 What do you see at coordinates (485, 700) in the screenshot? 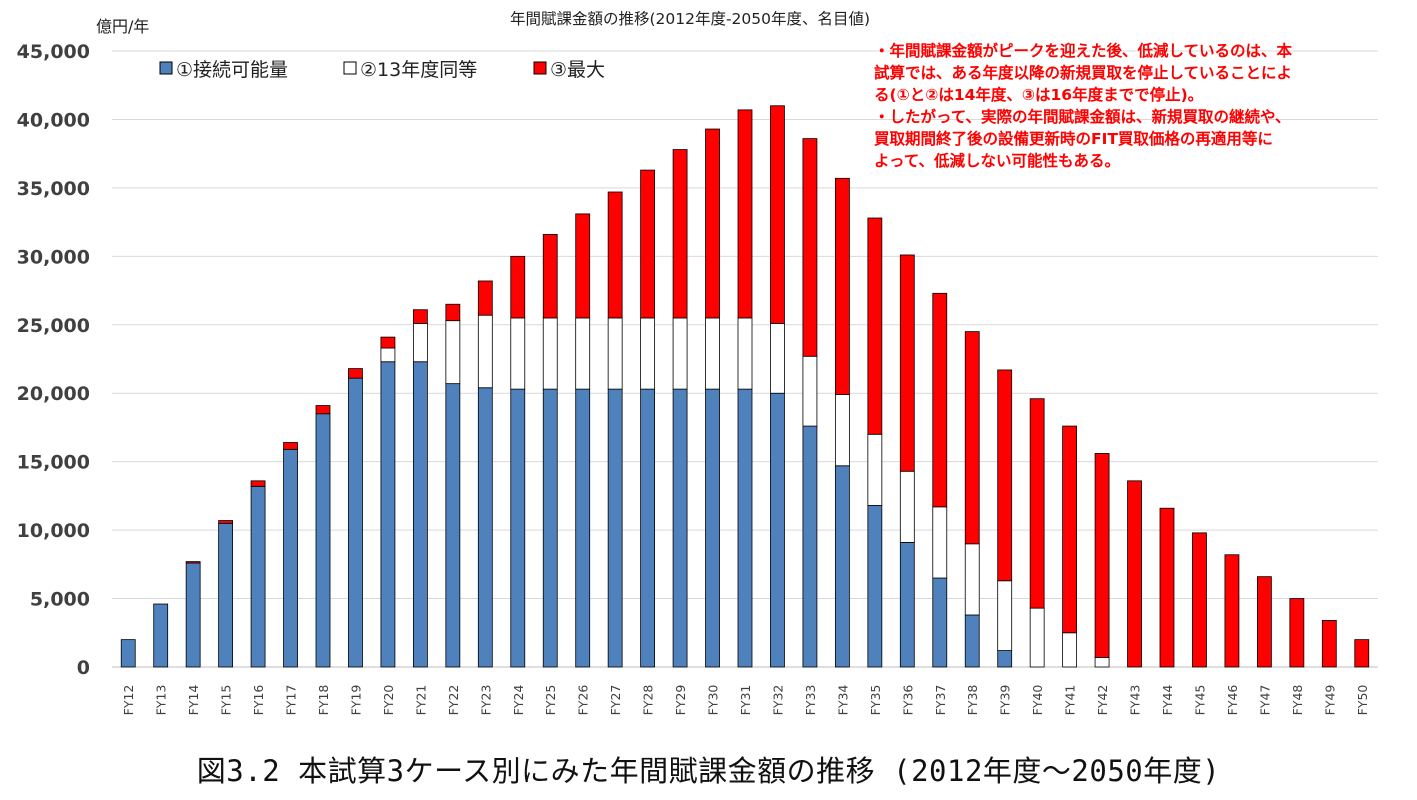
I see `x-tick-label: FY23` at bounding box center [485, 700].